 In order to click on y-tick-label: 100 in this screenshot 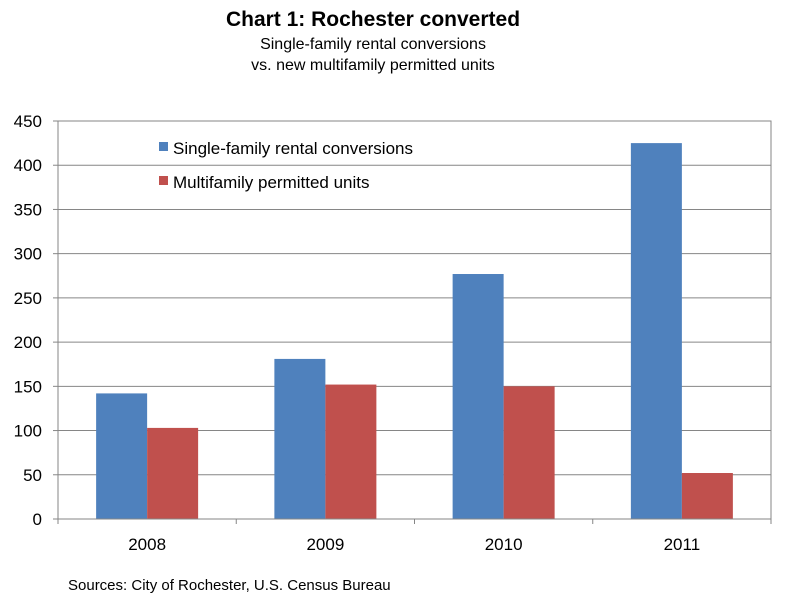, I will do `click(28, 431)`.